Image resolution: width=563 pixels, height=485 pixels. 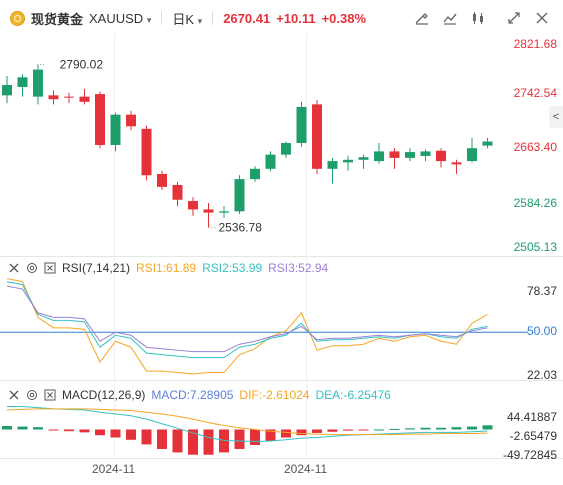 I want to click on instrument-info: 现货黄金 XAUUSD ▾ 日K ▾ 2670.41 +10.11 +0.38%, so click(x=188, y=18).